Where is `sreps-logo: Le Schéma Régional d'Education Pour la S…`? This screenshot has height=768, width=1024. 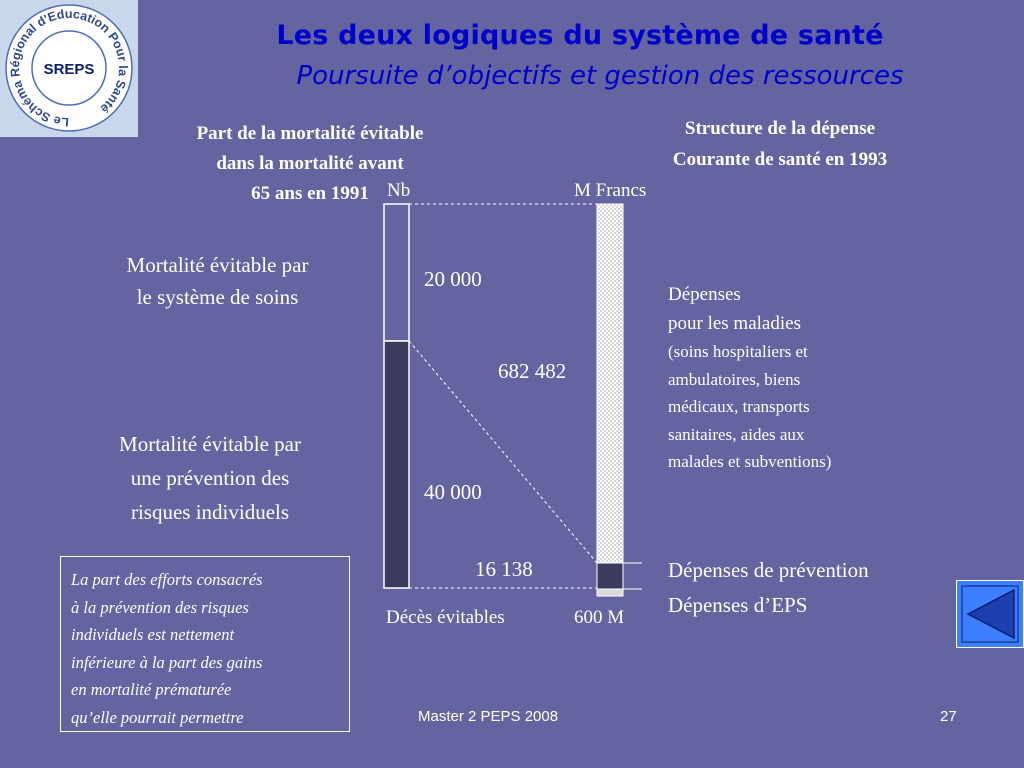
sreps-logo: Le Schéma Régional d'Education Pour la S… is located at coordinates (69, 68).